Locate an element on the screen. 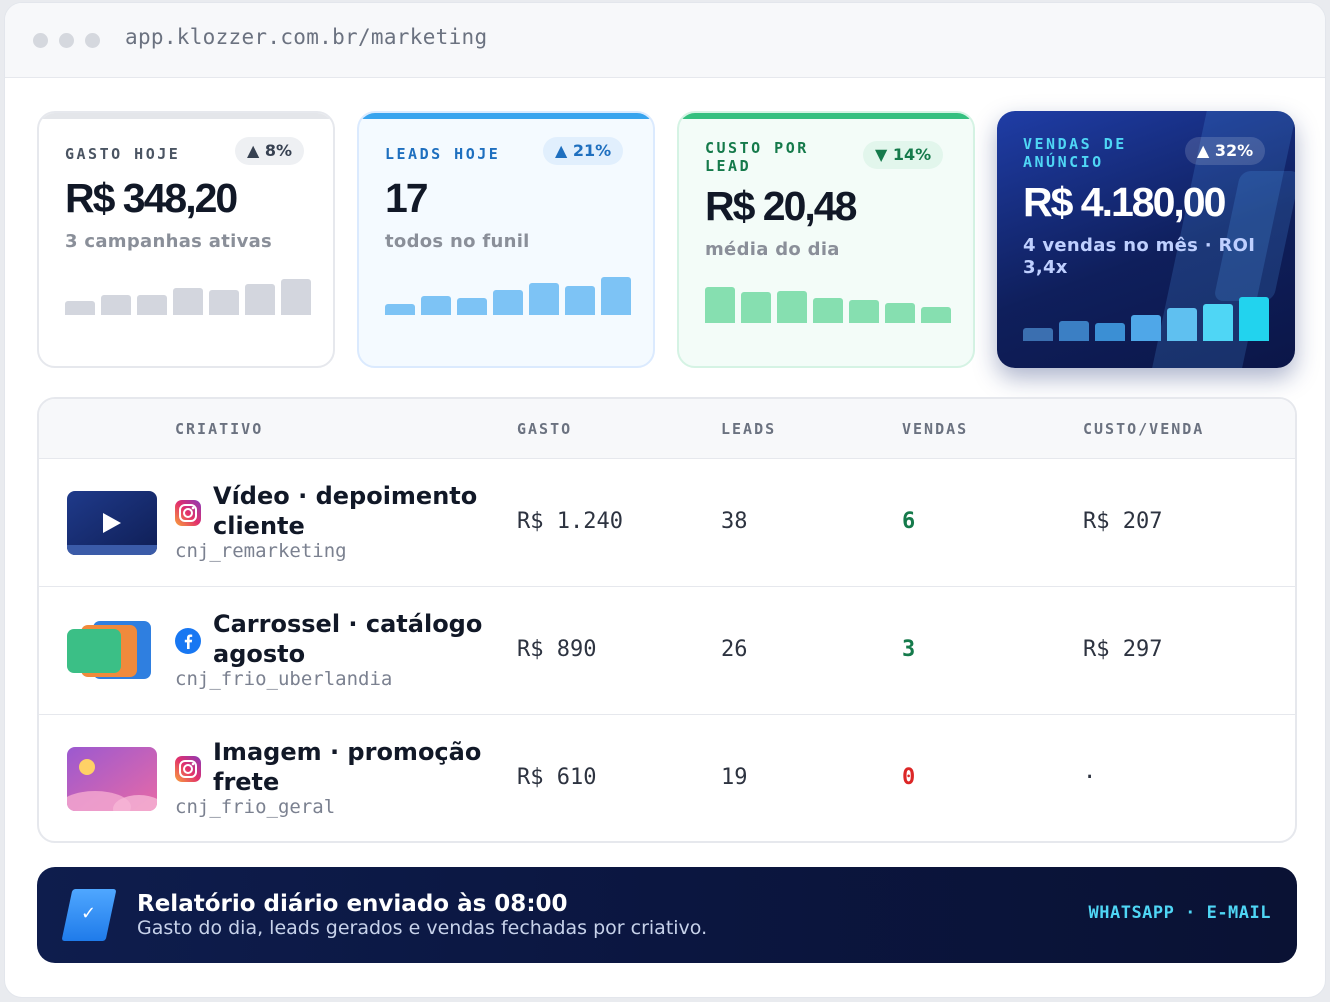 Image resolution: width=1330 pixels, height=1002 pixels. spend-cell: R$ 610 is located at coordinates (557, 777).